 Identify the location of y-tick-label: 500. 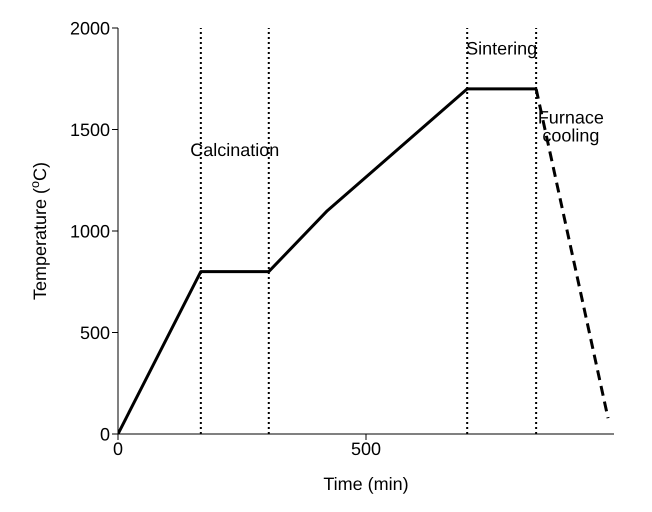
(95, 332).